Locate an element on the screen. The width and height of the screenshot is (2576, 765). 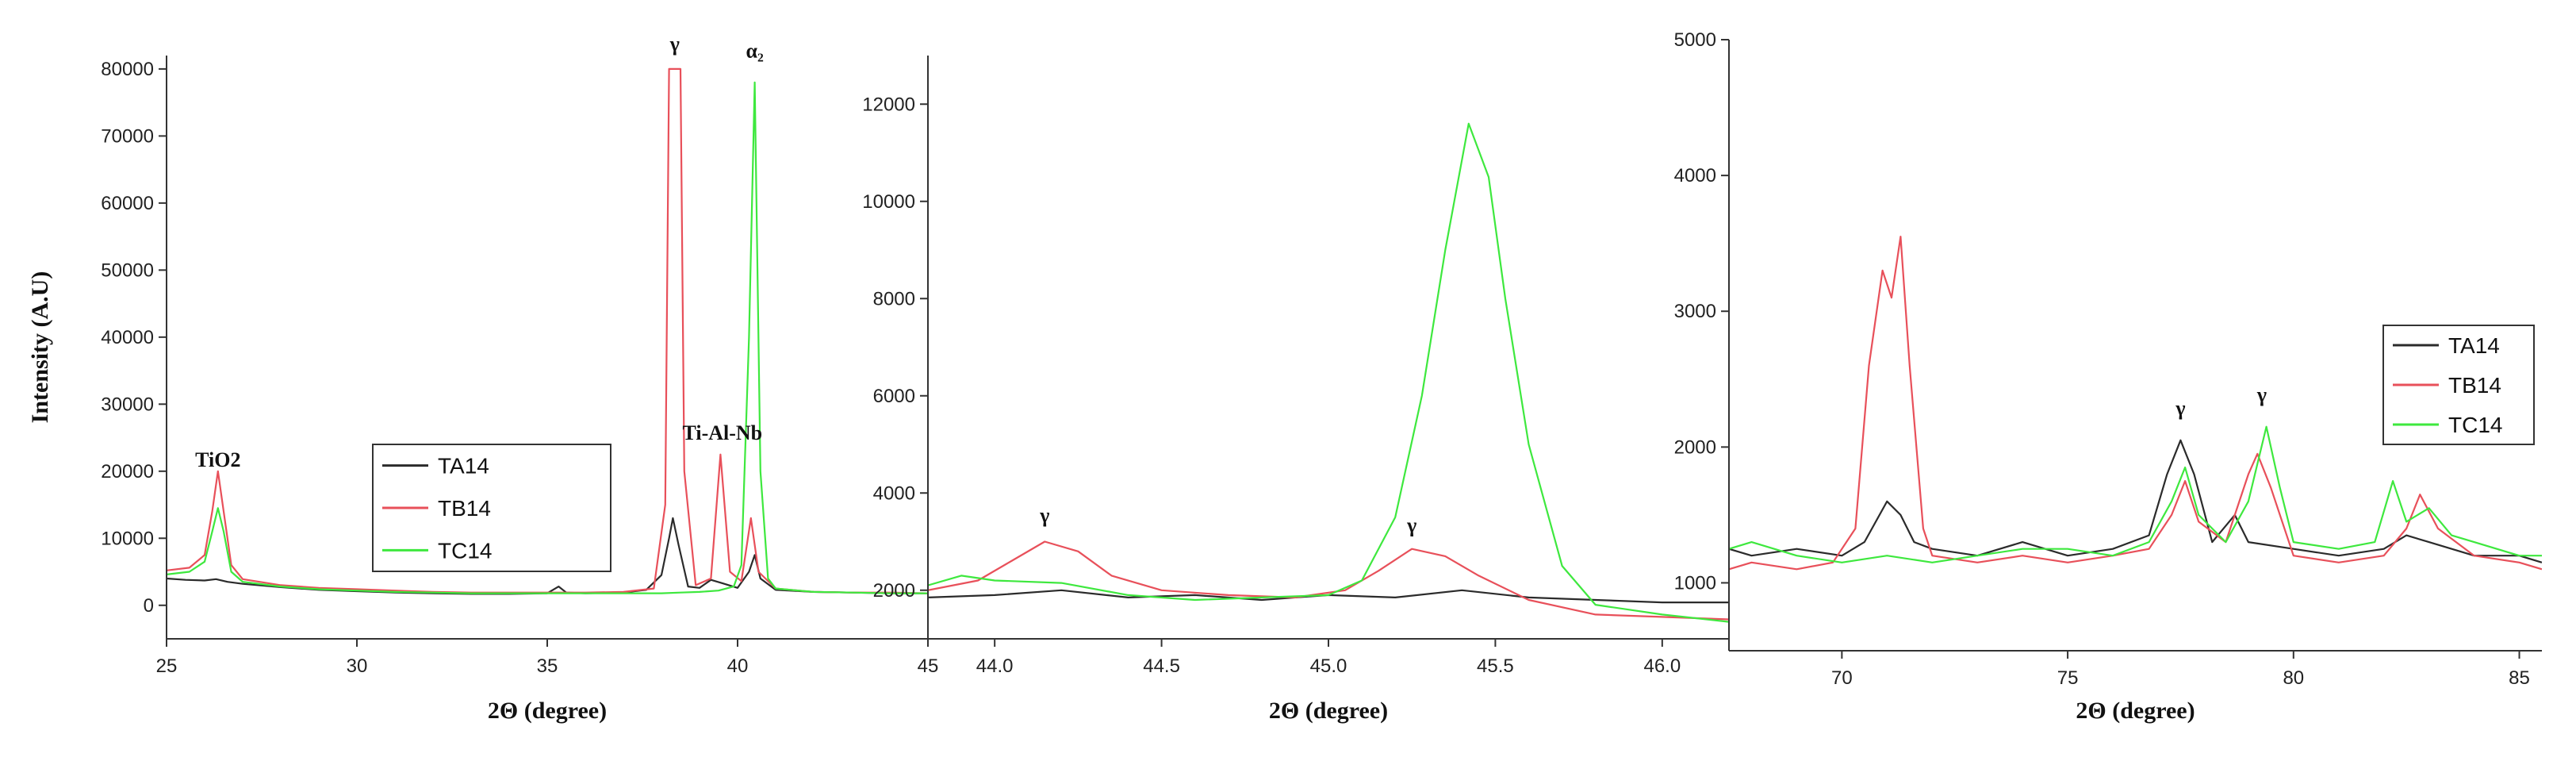
x-tick-label: 44.5 is located at coordinates (1161, 666).